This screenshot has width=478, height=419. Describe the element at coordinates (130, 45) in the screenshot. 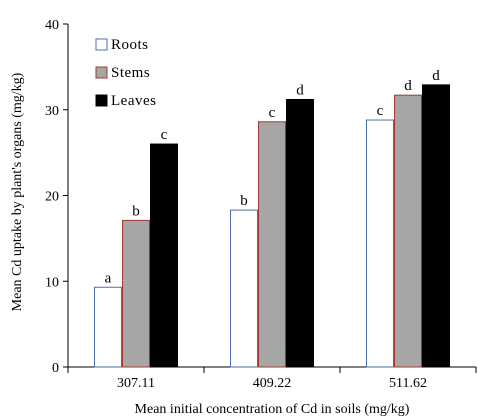

I see `legend-label-roots: Roots` at that location.